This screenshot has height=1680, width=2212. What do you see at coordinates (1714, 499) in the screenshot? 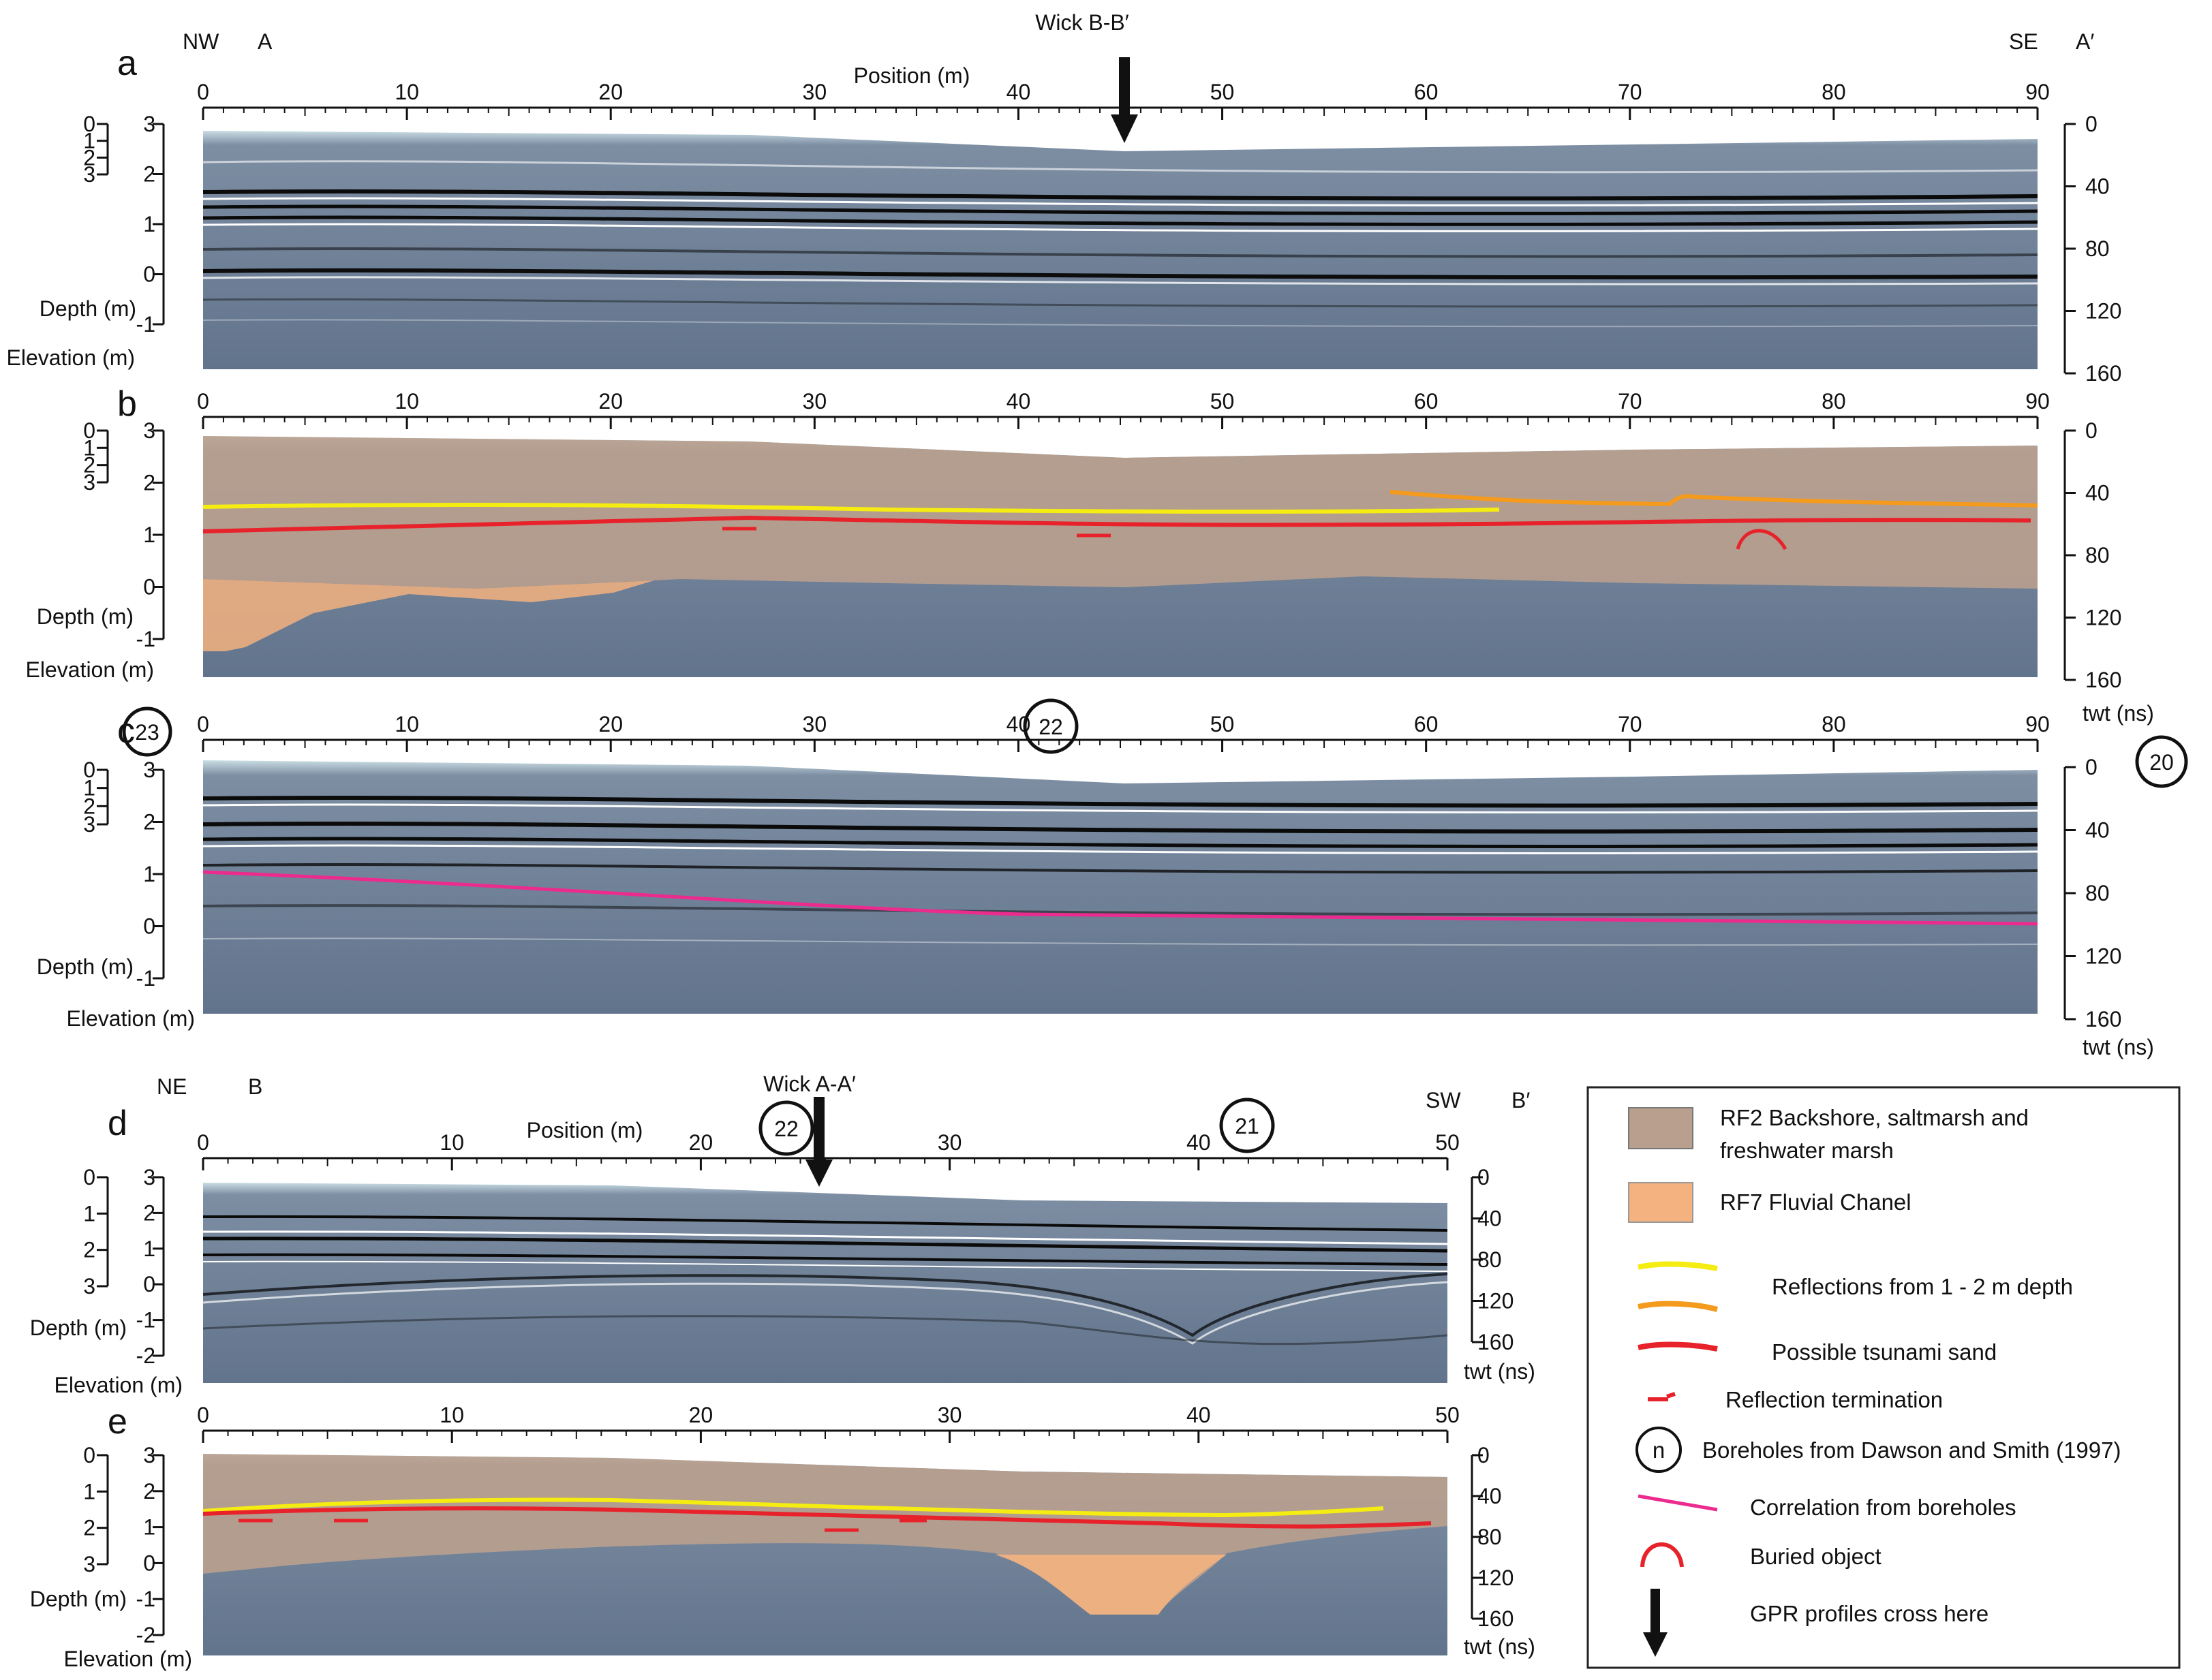
I see `reflection-orange` at bounding box center [1714, 499].